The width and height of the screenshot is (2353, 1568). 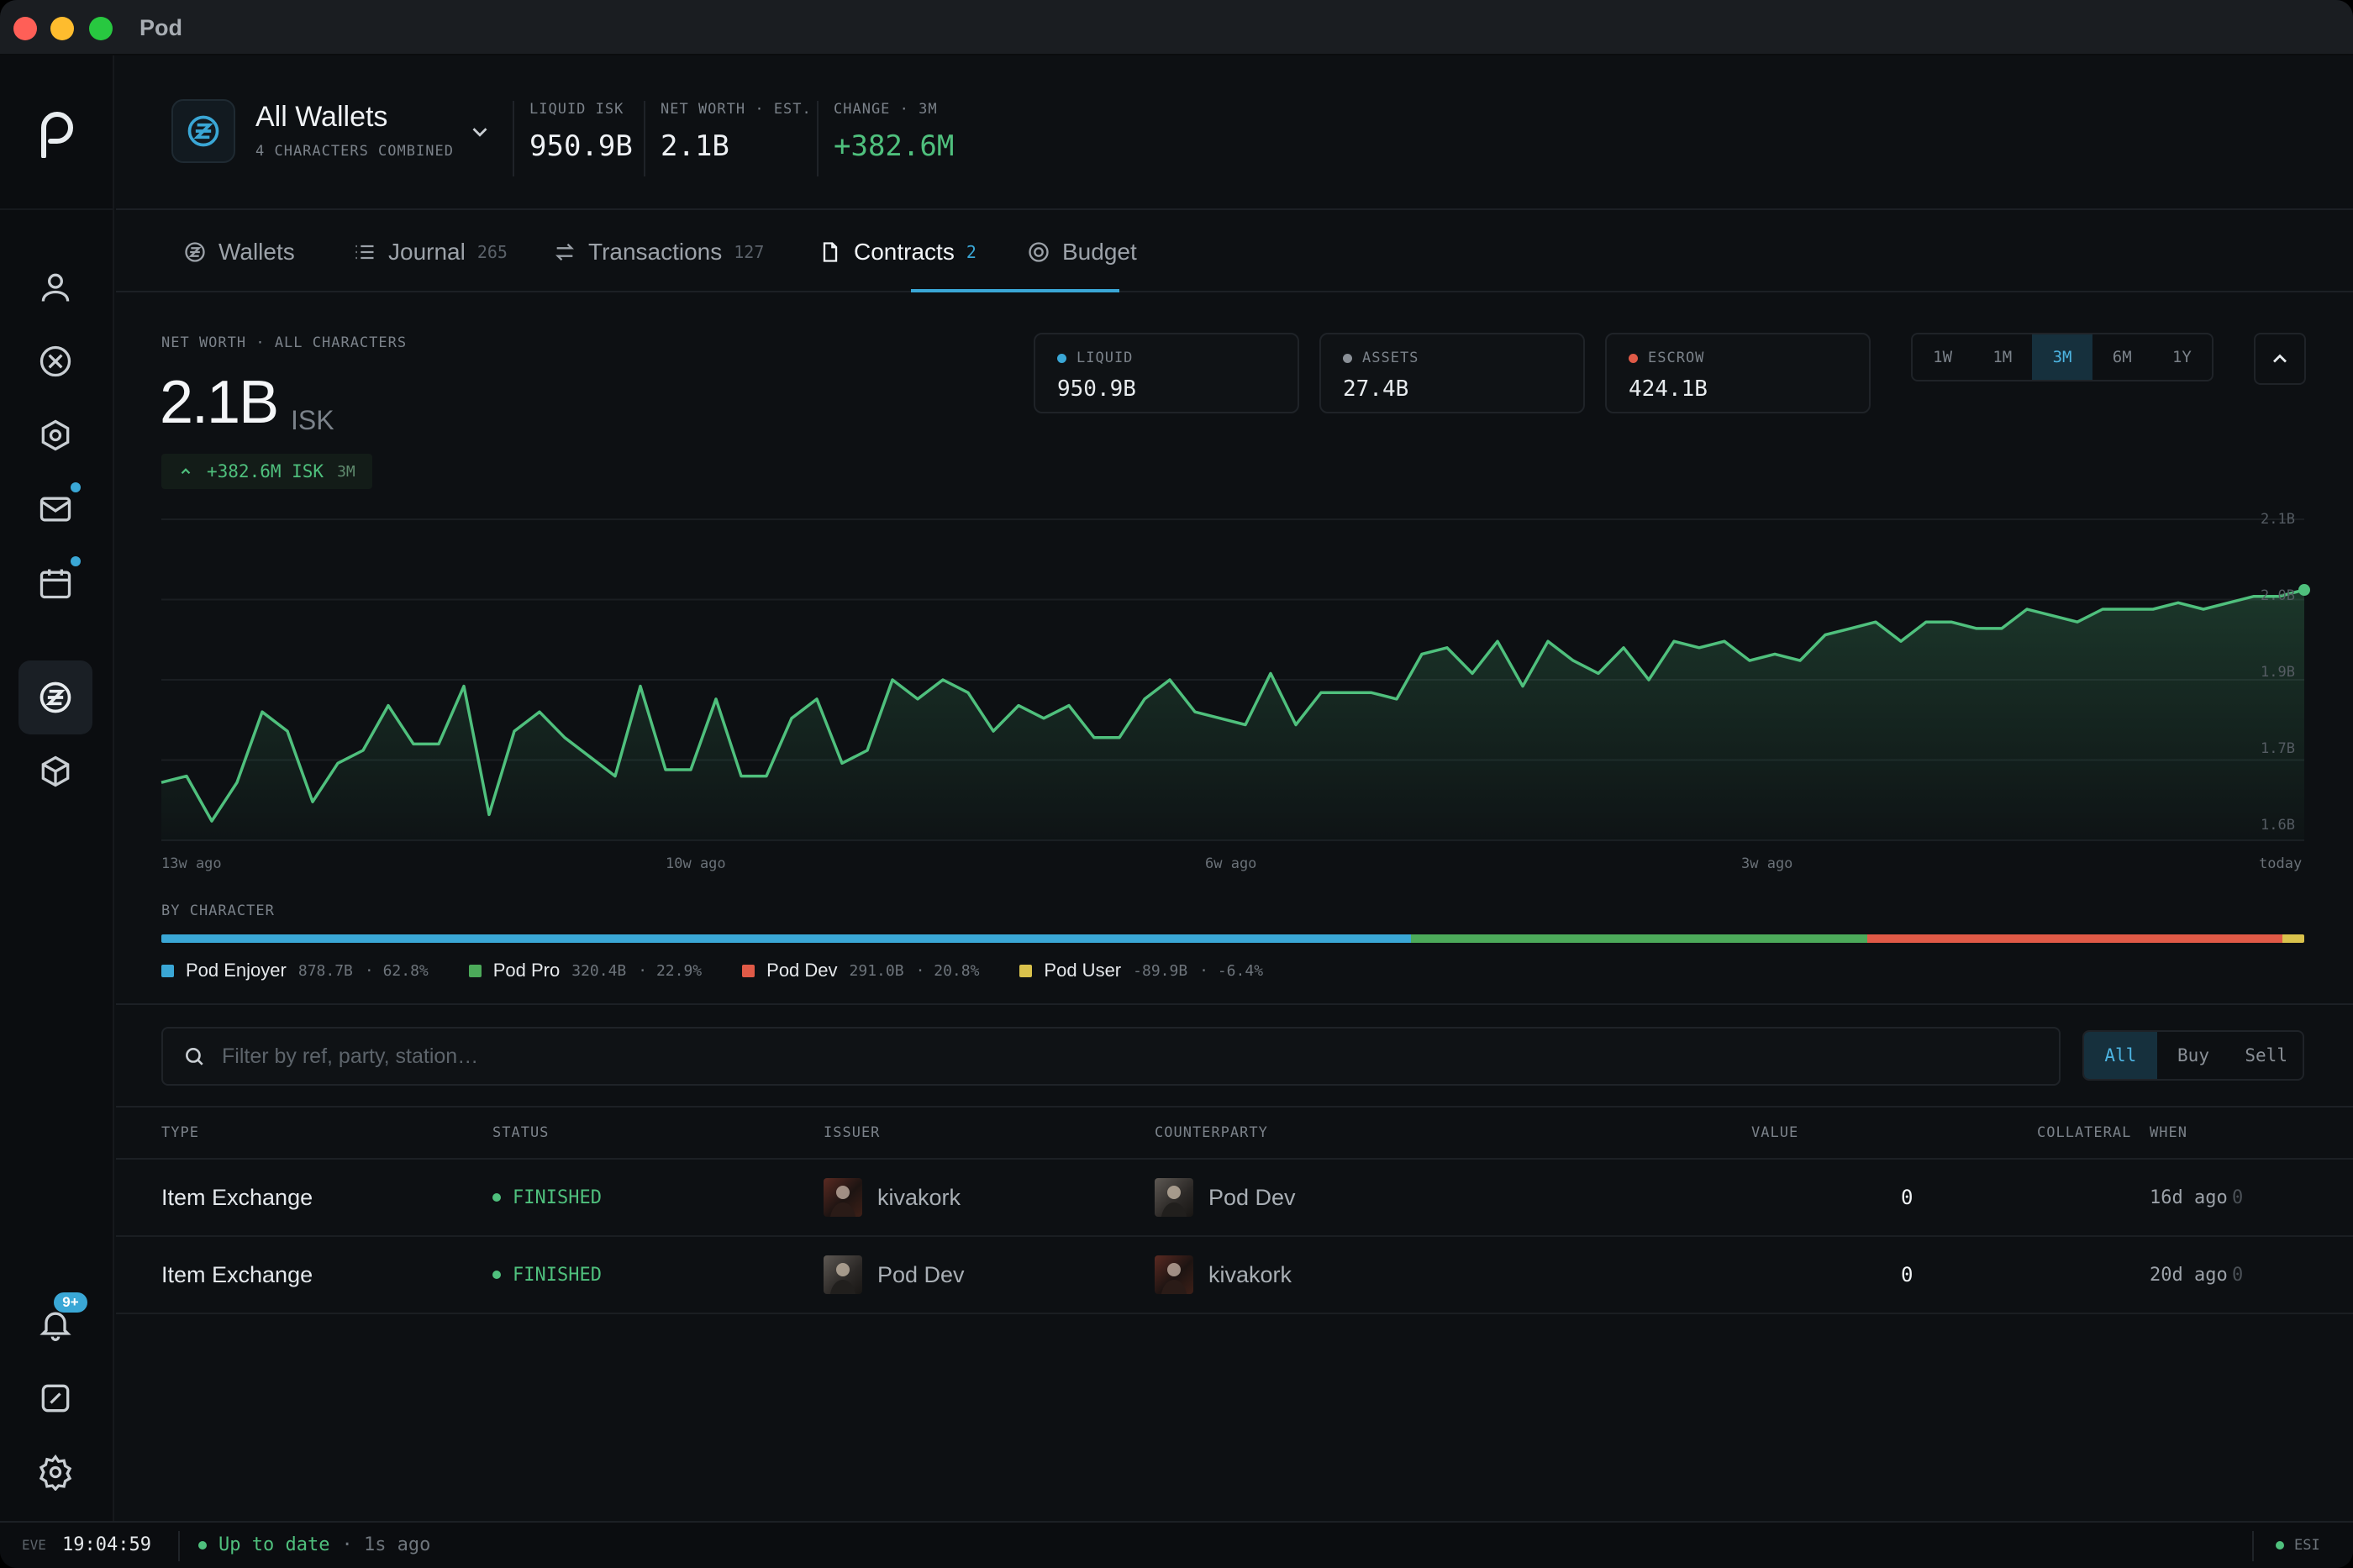 What do you see at coordinates (191, 864) in the screenshot?
I see `x-tick-label: 13w ago` at bounding box center [191, 864].